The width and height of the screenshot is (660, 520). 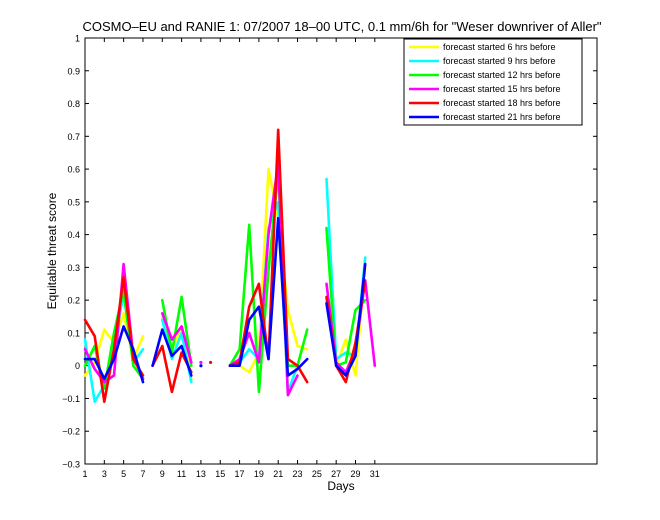 I want to click on y-tick-label: 0.8, so click(x=73, y=104).